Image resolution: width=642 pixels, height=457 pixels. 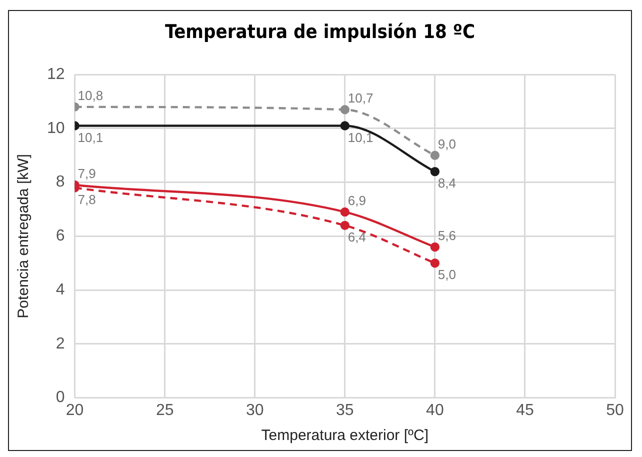 What do you see at coordinates (255, 410) in the screenshot?
I see `x-tick-label: 30` at bounding box center [255, 410].